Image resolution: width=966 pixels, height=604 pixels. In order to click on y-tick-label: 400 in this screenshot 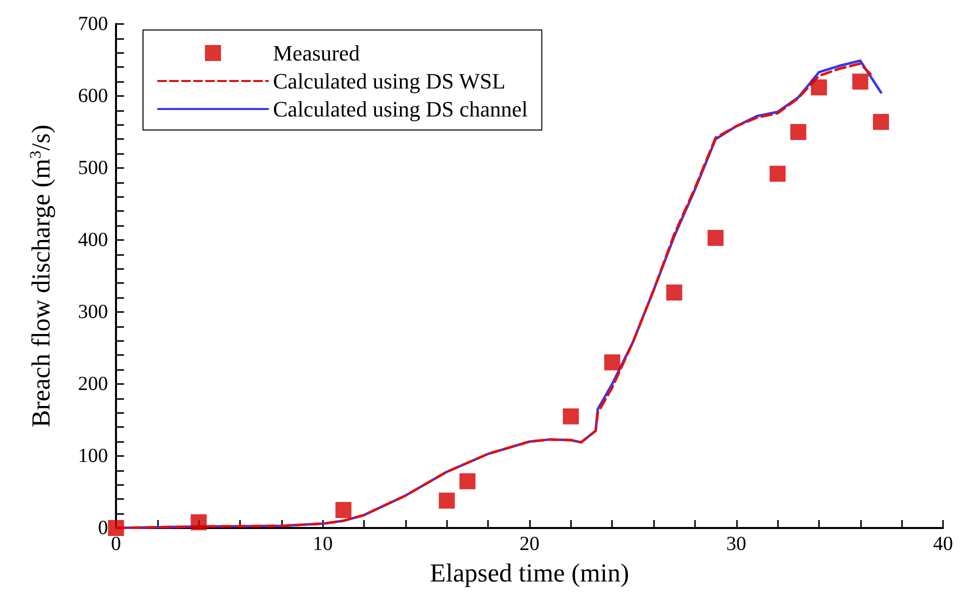, I will do `click(93, 240)`.